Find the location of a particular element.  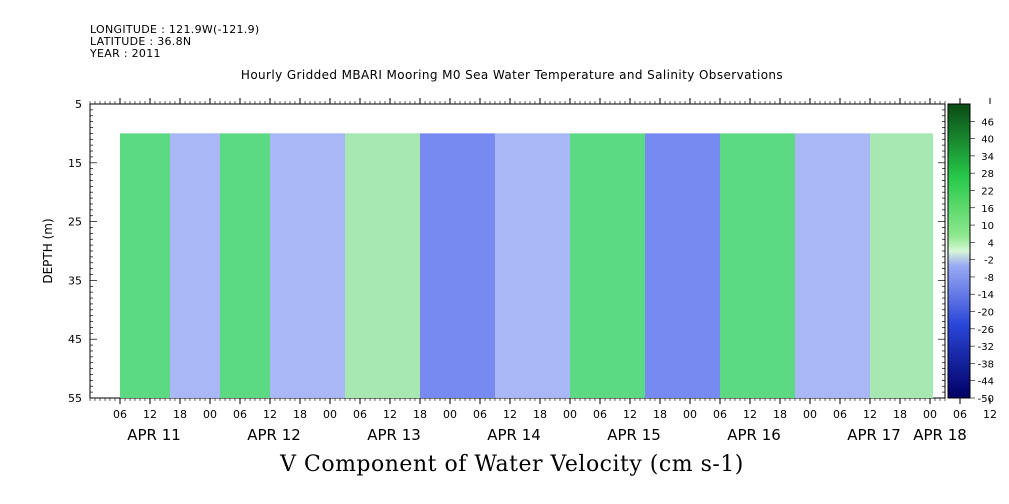

x-day-label: APR 17 is located at coordinates (874, 435).